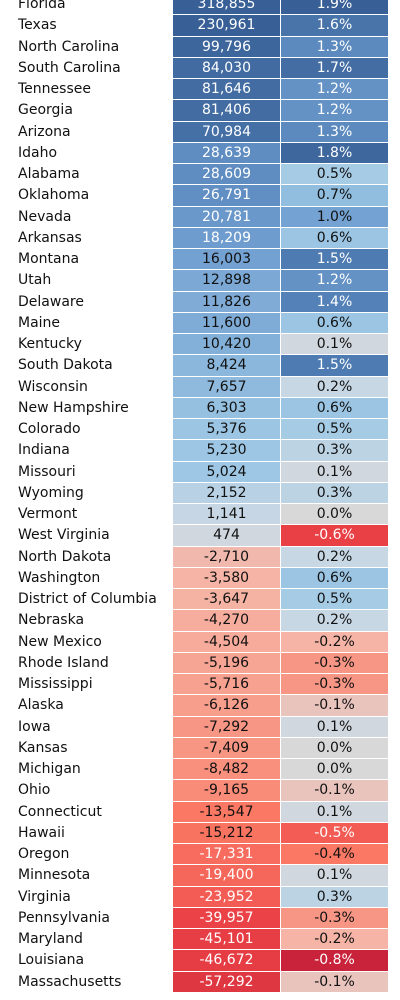 The image size is (400, 1000). What do you see at coordinates (65, 556) in the screenshot?
I see `state-label: North Dakota` at bounding box center [65, 556].